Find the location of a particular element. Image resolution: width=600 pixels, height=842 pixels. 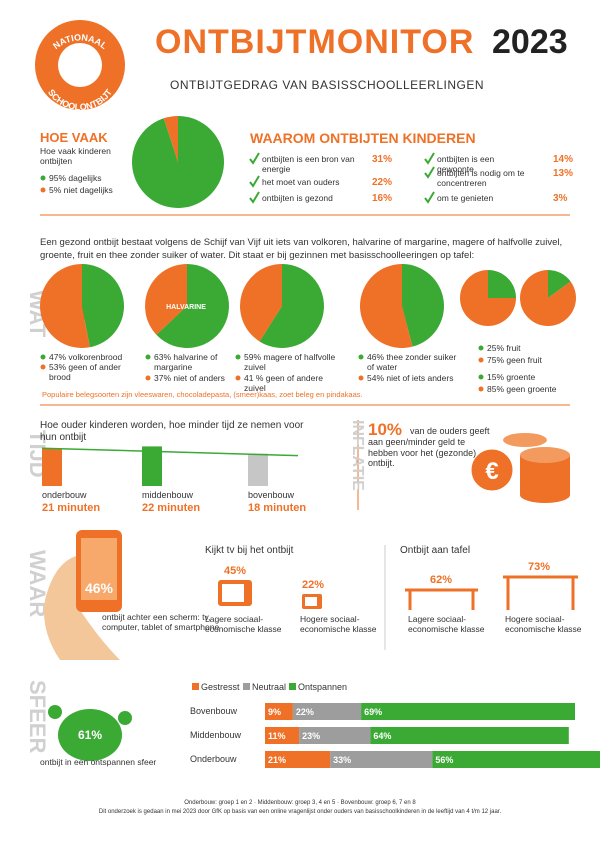

group-label: bovenbouw is located at coordinates (271, 495).